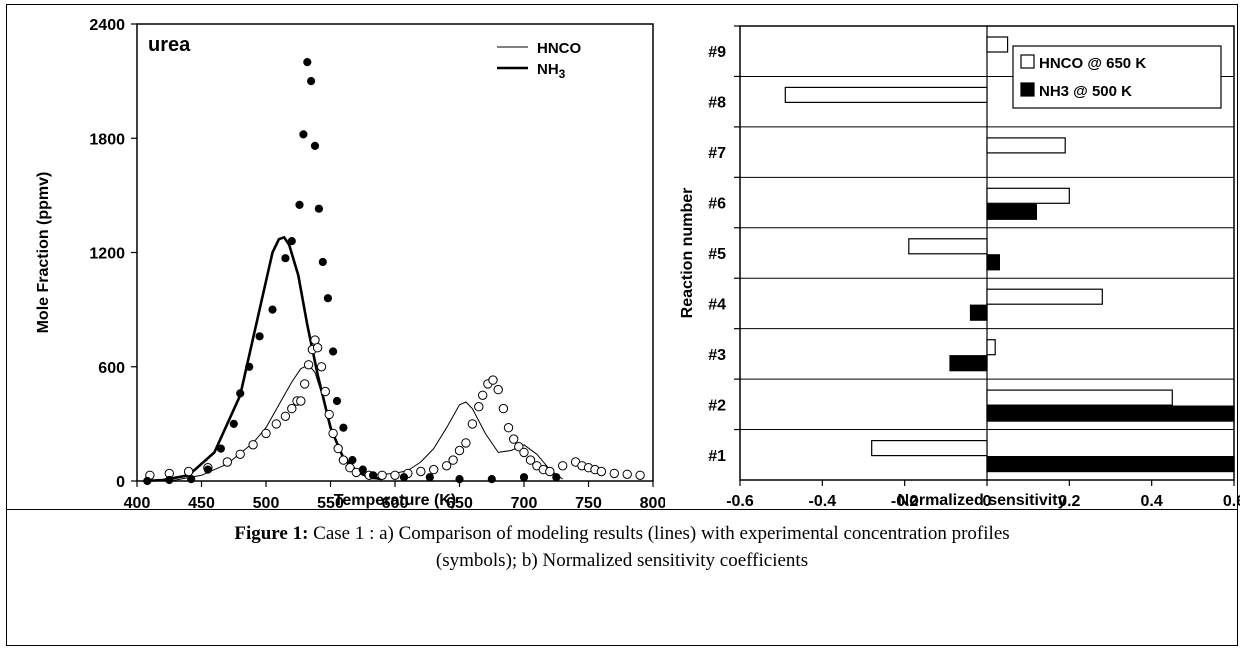  I want to click on category-label: #9, so click(717, 52).